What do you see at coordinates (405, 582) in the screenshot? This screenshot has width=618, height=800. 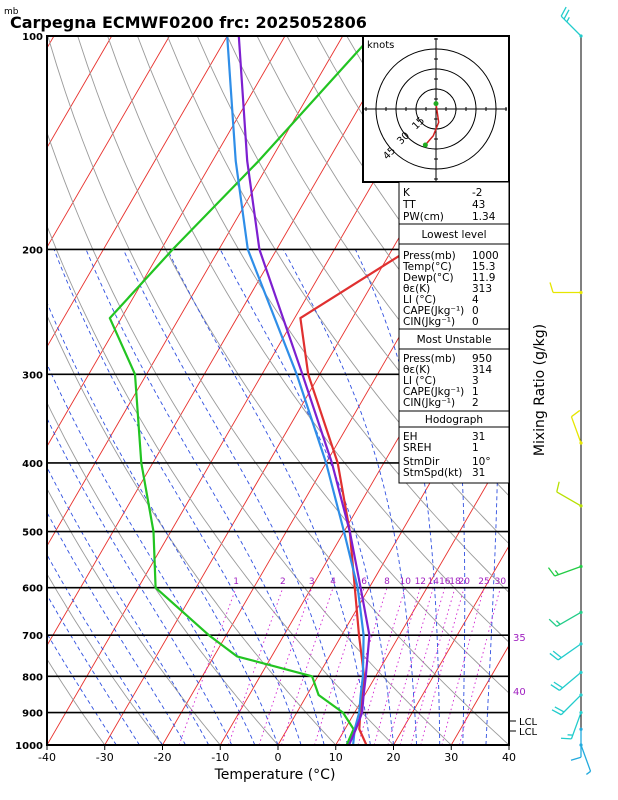 I see `mixing-ratio-label: 10` at bounding box center [405, 582].